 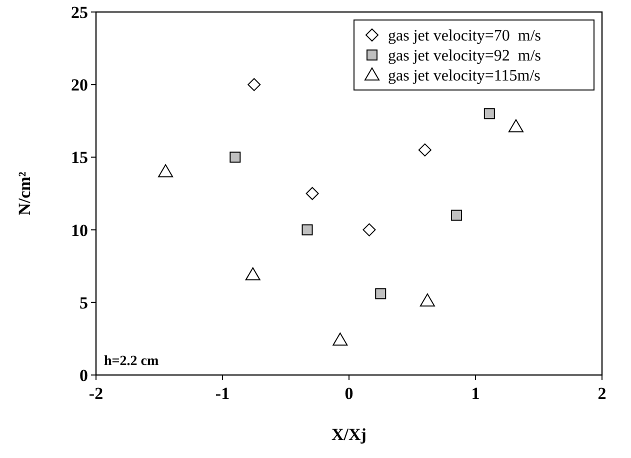 I want to click on legend-label: gas jet velocity=70 m/s, so click(x=464, y=36).